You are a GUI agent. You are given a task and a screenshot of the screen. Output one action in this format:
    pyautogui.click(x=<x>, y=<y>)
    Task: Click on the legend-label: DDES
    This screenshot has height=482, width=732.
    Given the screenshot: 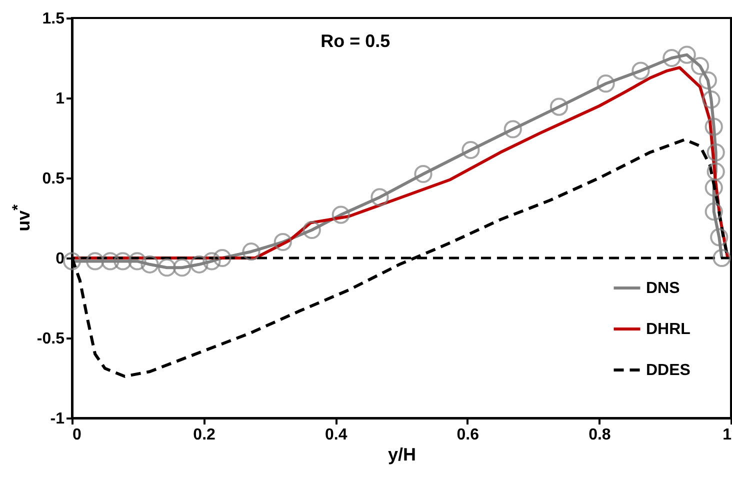 What is the action you would take?
    pyautogui.click(x=668, y=370)
    